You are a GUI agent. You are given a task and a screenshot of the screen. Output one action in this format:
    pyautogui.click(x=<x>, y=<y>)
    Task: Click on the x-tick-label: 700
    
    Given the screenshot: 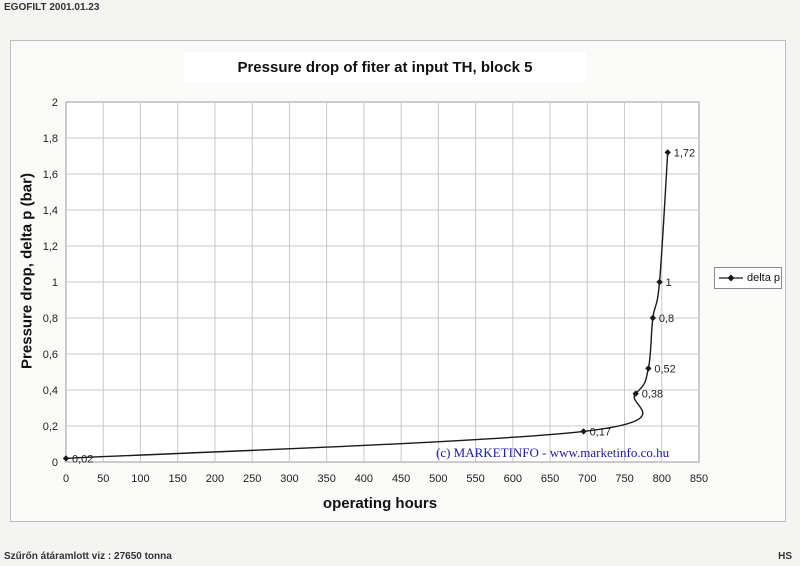 What is the action you would take?
    pyautogui.click(x=587, y=479)
    